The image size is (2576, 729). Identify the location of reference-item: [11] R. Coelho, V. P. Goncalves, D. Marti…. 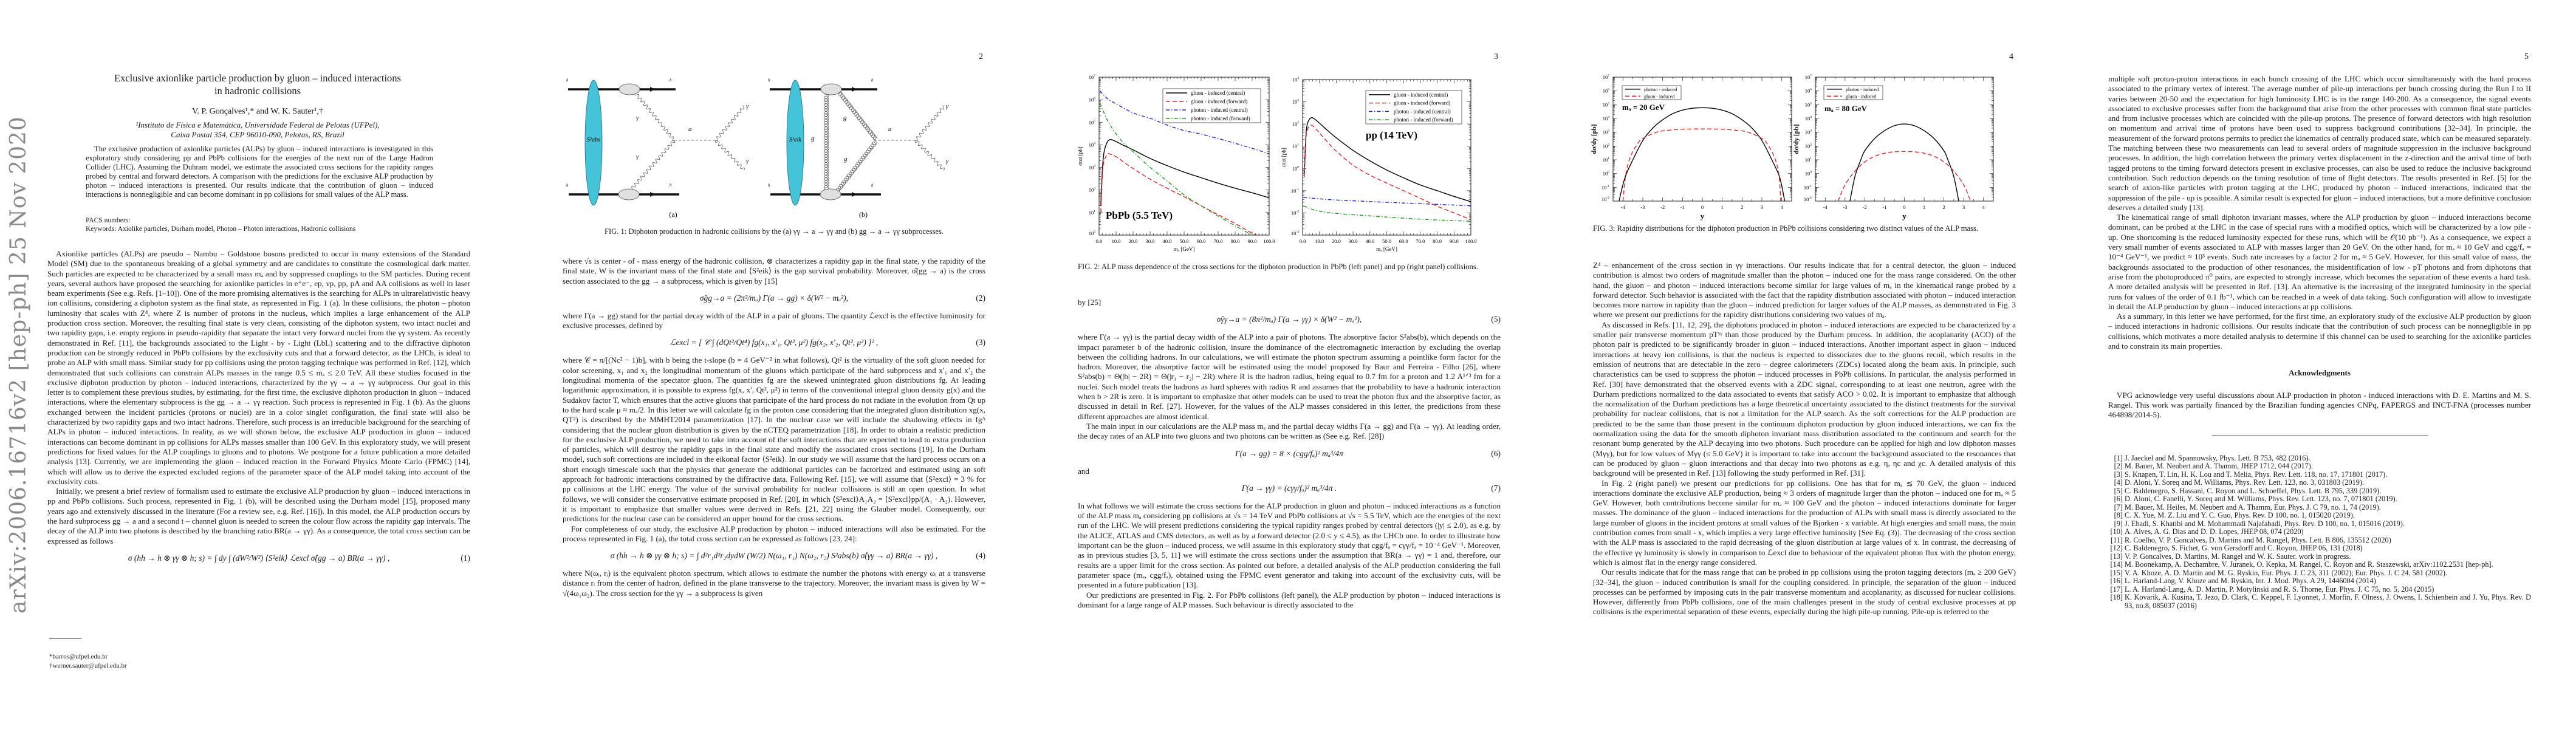
(2319, 541).